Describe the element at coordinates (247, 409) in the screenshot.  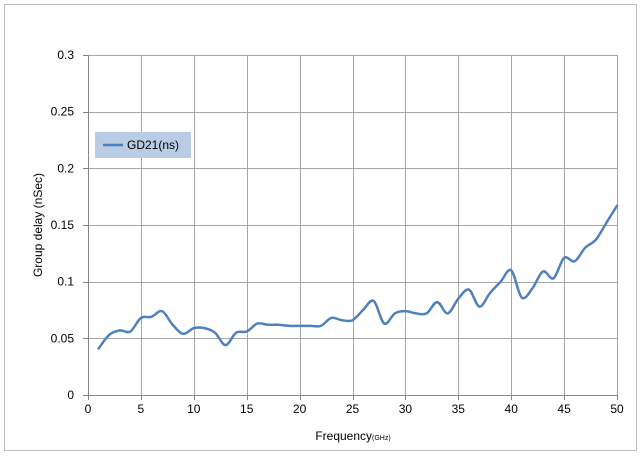
I see `x-tick-label: 15` at that location.